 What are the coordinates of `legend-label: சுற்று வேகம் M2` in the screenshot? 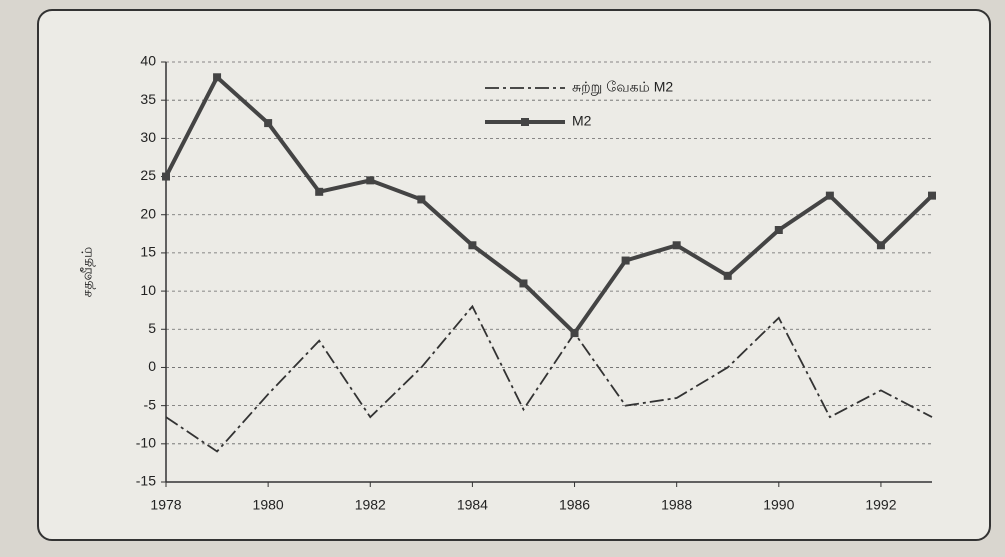 It's located at (622, 87).